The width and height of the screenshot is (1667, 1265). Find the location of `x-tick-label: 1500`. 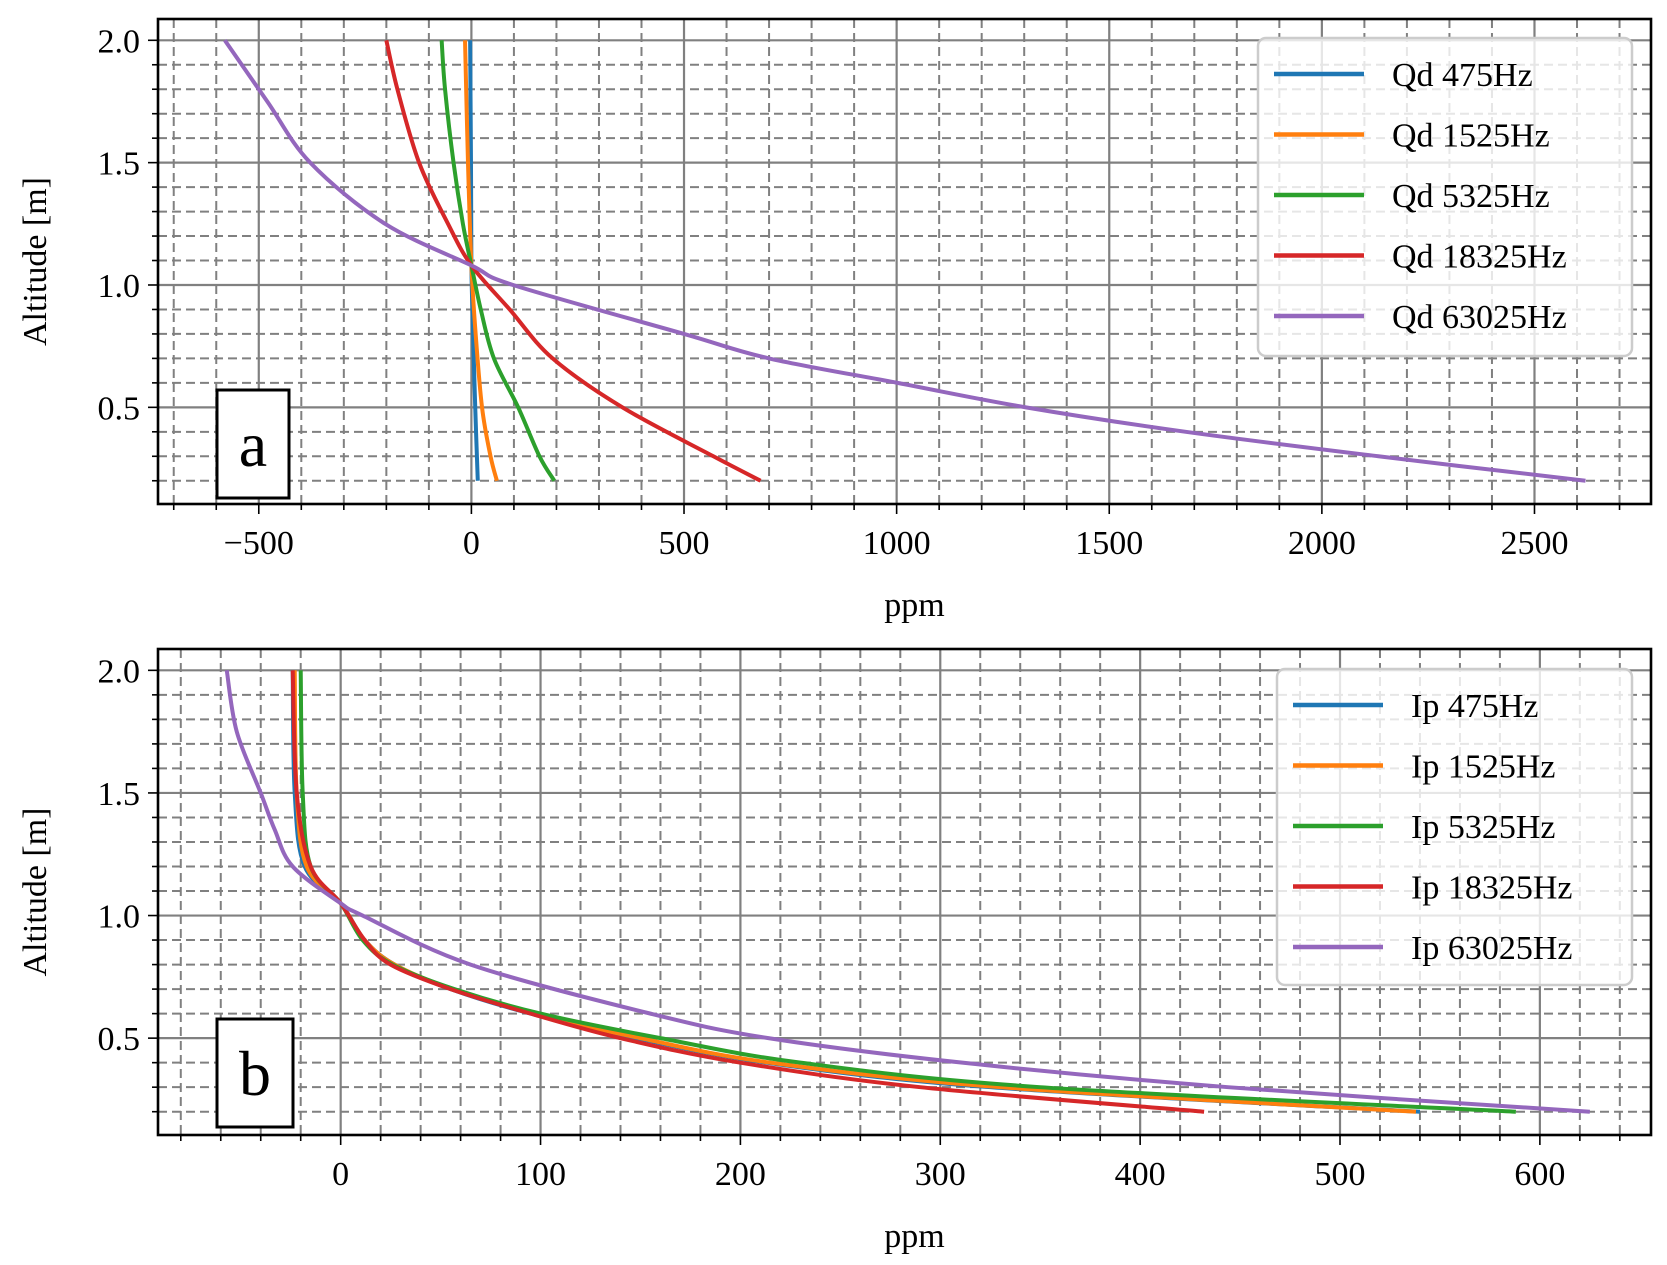

x-tick-label: 1500 is located at coordinates (1109, 543).